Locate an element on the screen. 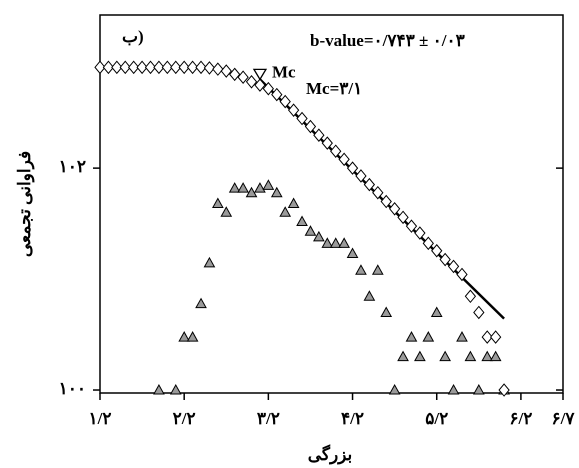  mc-marker is located at coordinates (260, 74).